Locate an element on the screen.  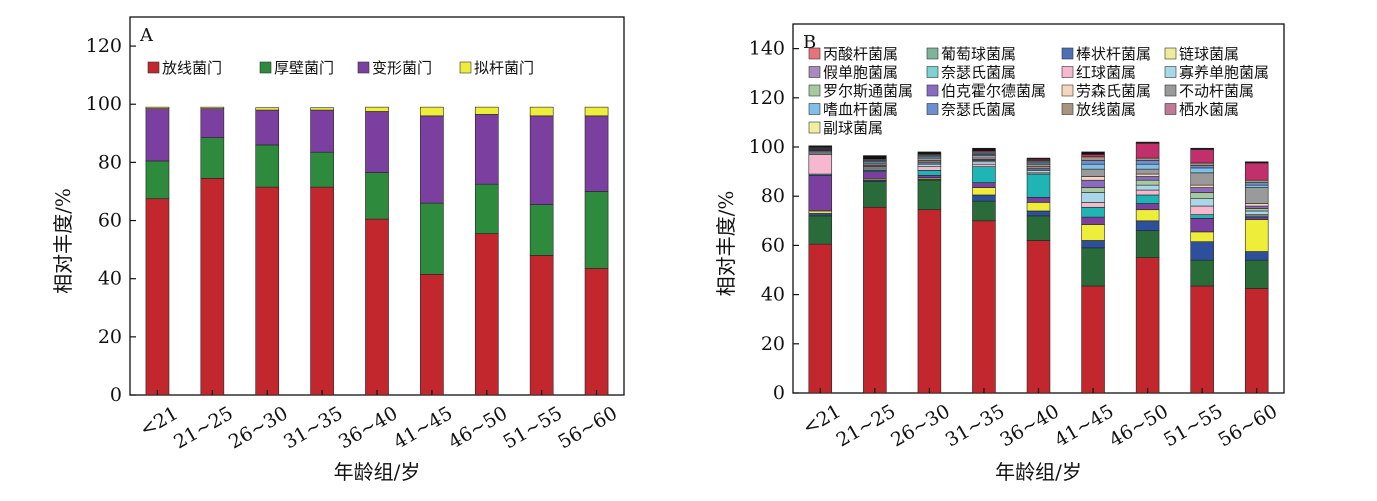
x-tick-label: 31~35 is located at coordinates (313, 427).